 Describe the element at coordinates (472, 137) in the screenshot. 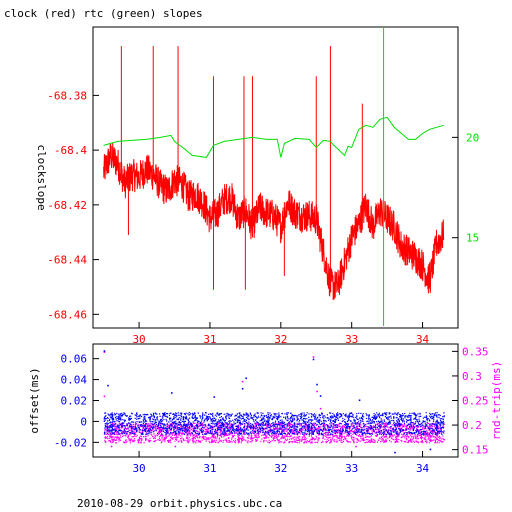

I see `top-right-tick-label-0: 20` at that location.